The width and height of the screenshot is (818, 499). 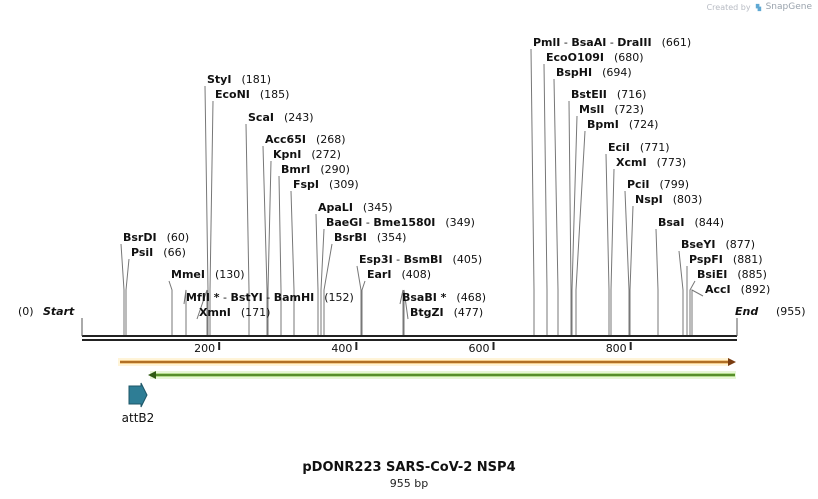 What do you see at coordinates (706, 259) in the screenshot?
I see `enzyme-name: PspFI` at bounding box center [706, 259].